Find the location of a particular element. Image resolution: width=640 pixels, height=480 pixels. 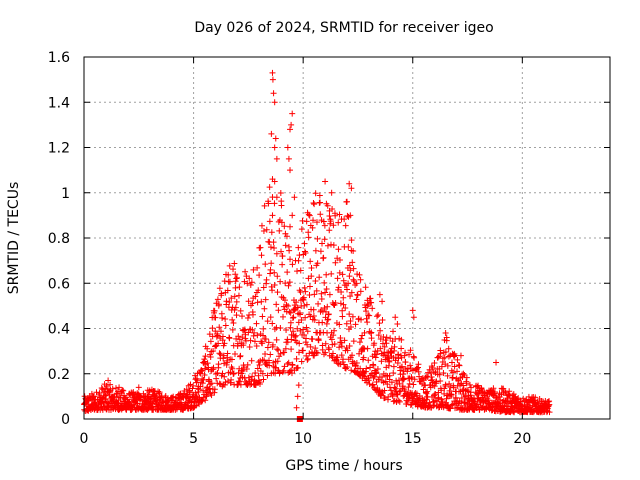

x-tick-label: 15 is located at coordinates (413, 439).